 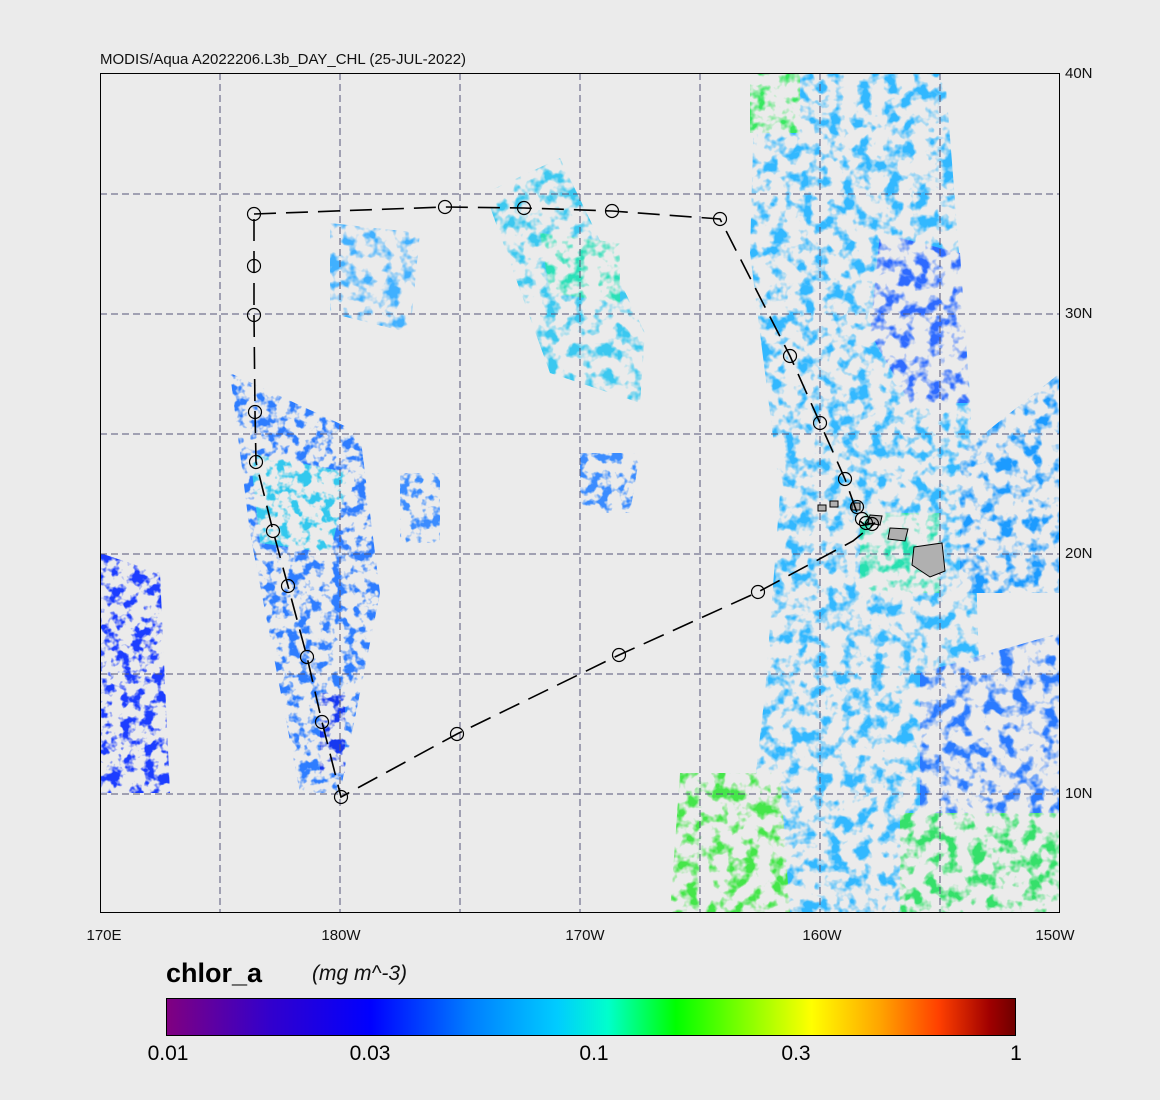 What do you see at coordinates (1079, 73) in the screenshot?
I see `lat-label-40n: 40N` at bounding box center [1079, 73].